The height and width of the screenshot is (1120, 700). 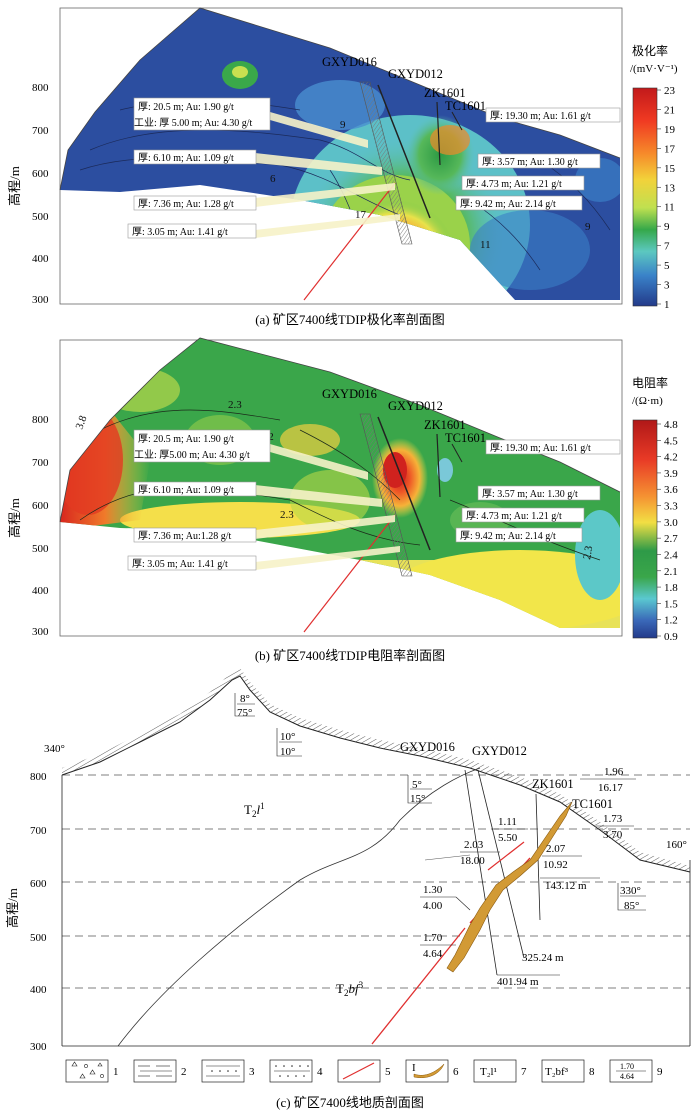 I want to click on svg-text: 1.73, so click(x=613, y=819).